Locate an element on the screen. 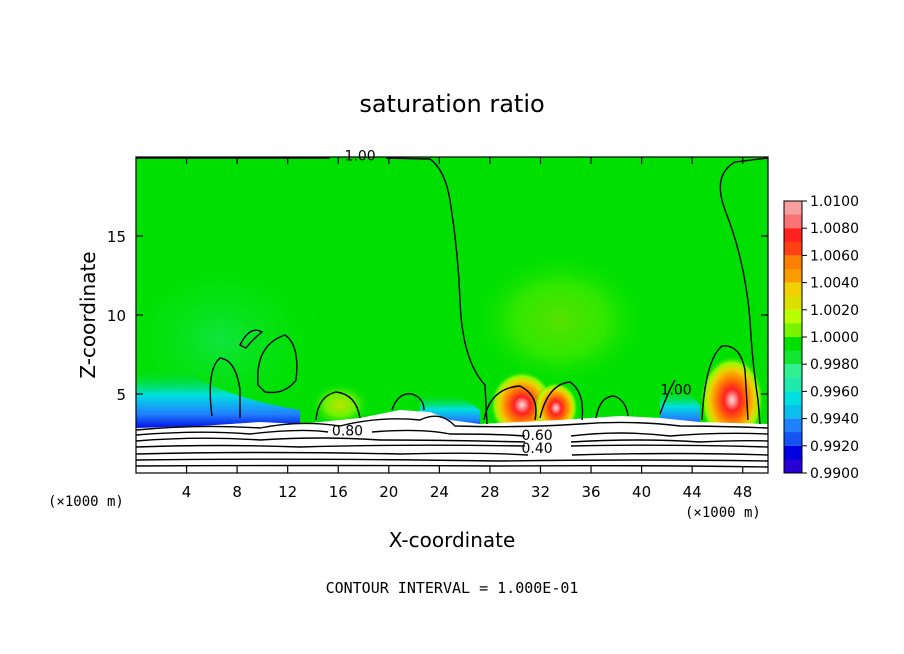 This screenshot has height=654, width=904. x-tick-label: 4 is located at coordinates (187, 492).